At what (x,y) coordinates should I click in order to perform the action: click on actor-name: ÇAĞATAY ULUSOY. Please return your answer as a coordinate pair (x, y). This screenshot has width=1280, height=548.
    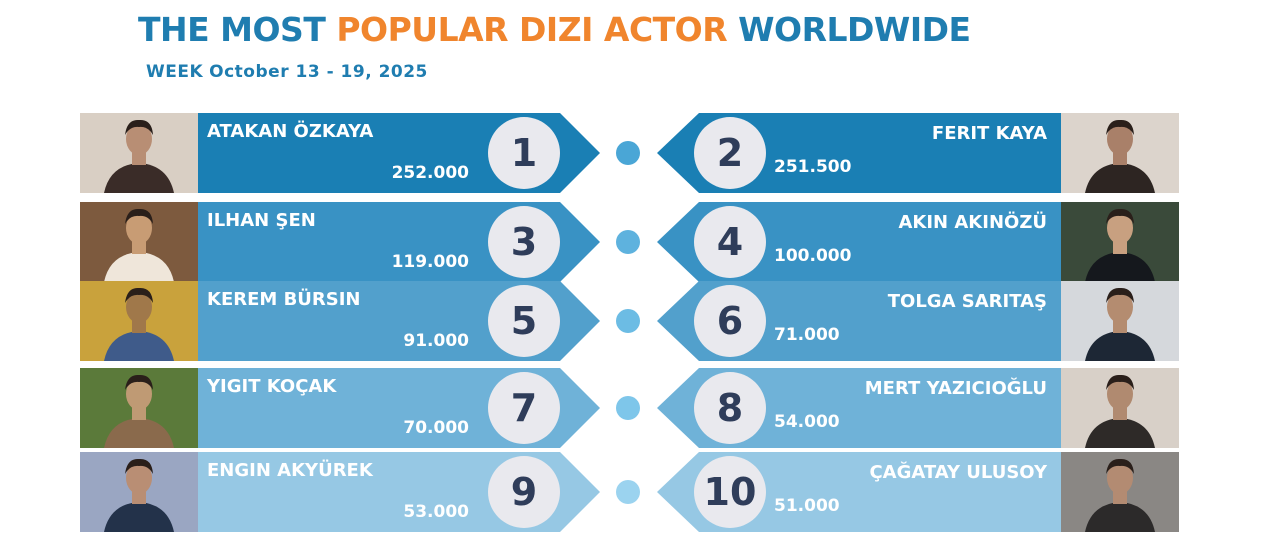
    Looking at the image, I should click on (958, 472).